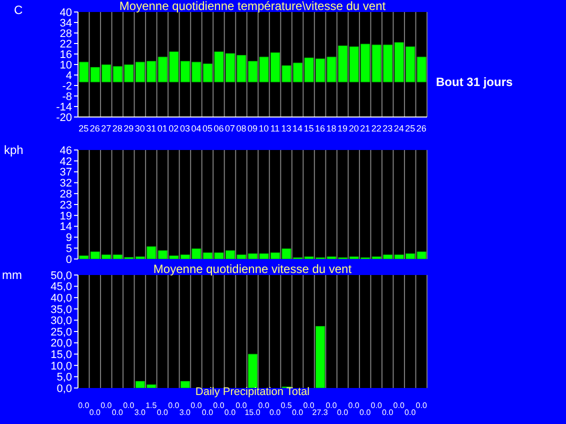  I want to click on x-tick-label: 11, so click(275, 128).